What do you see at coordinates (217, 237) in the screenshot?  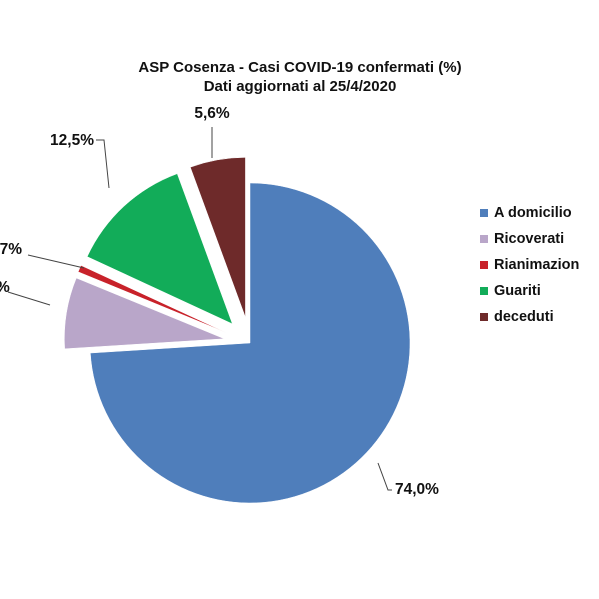 I see `pie-slice-deceduti` at bounding box center [217, 237].